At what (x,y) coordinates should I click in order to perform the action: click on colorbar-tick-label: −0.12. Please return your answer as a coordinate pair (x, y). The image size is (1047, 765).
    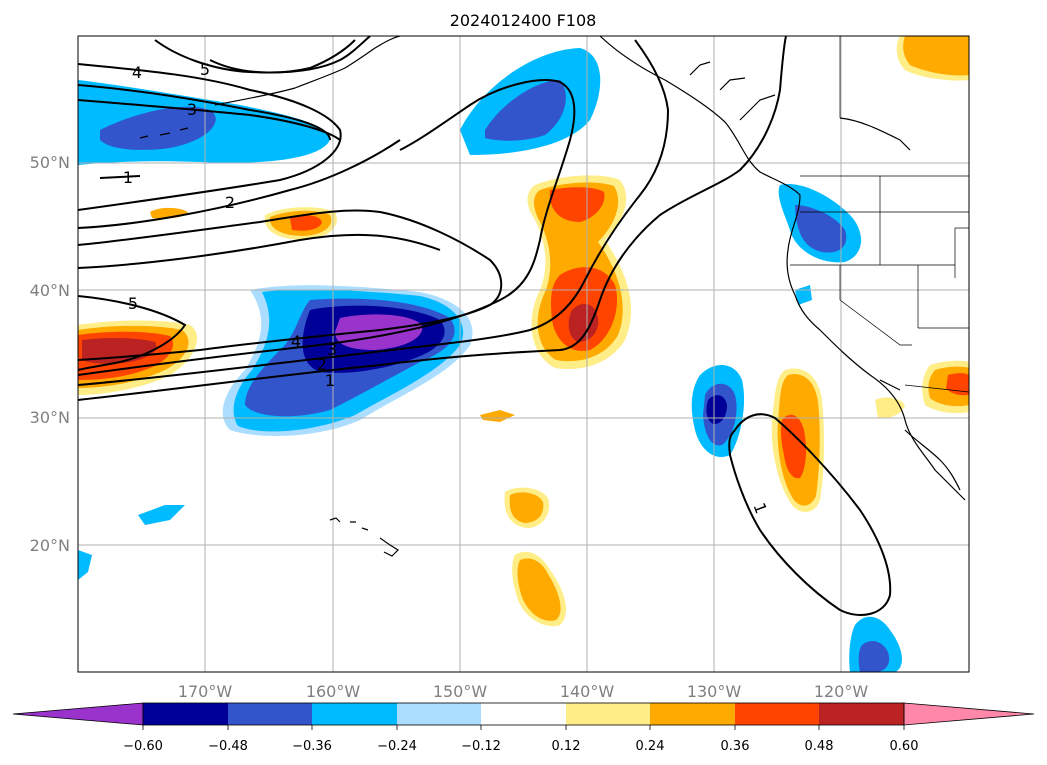
    Looking at the image, I should click on (481, 746).